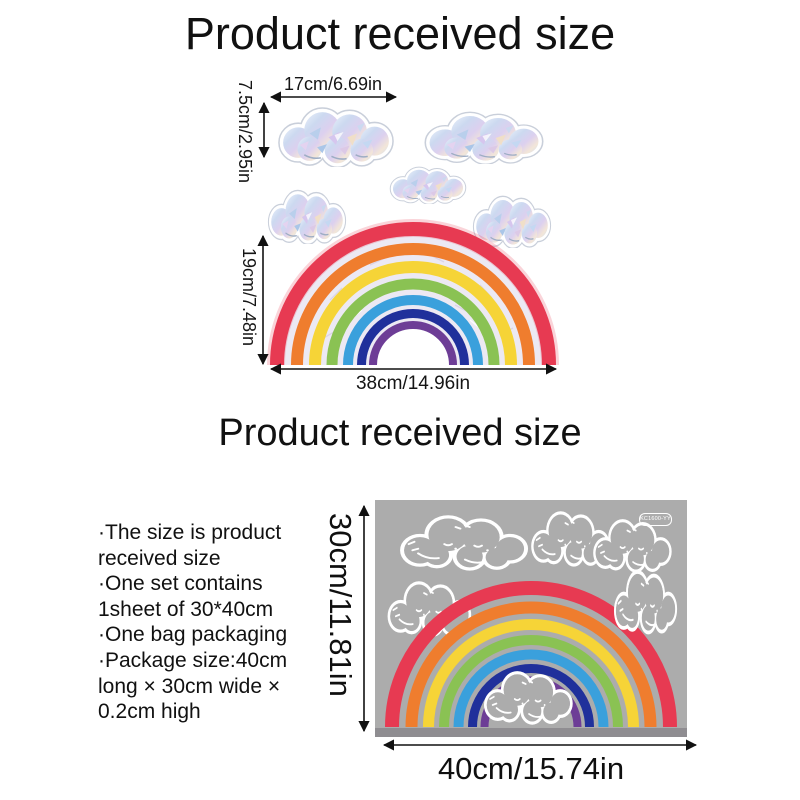 Image resolution: width=800 pixels, height=800 pixels. I want to click on label-sheet-height: 30cm/11.81in, so click(340, 605).